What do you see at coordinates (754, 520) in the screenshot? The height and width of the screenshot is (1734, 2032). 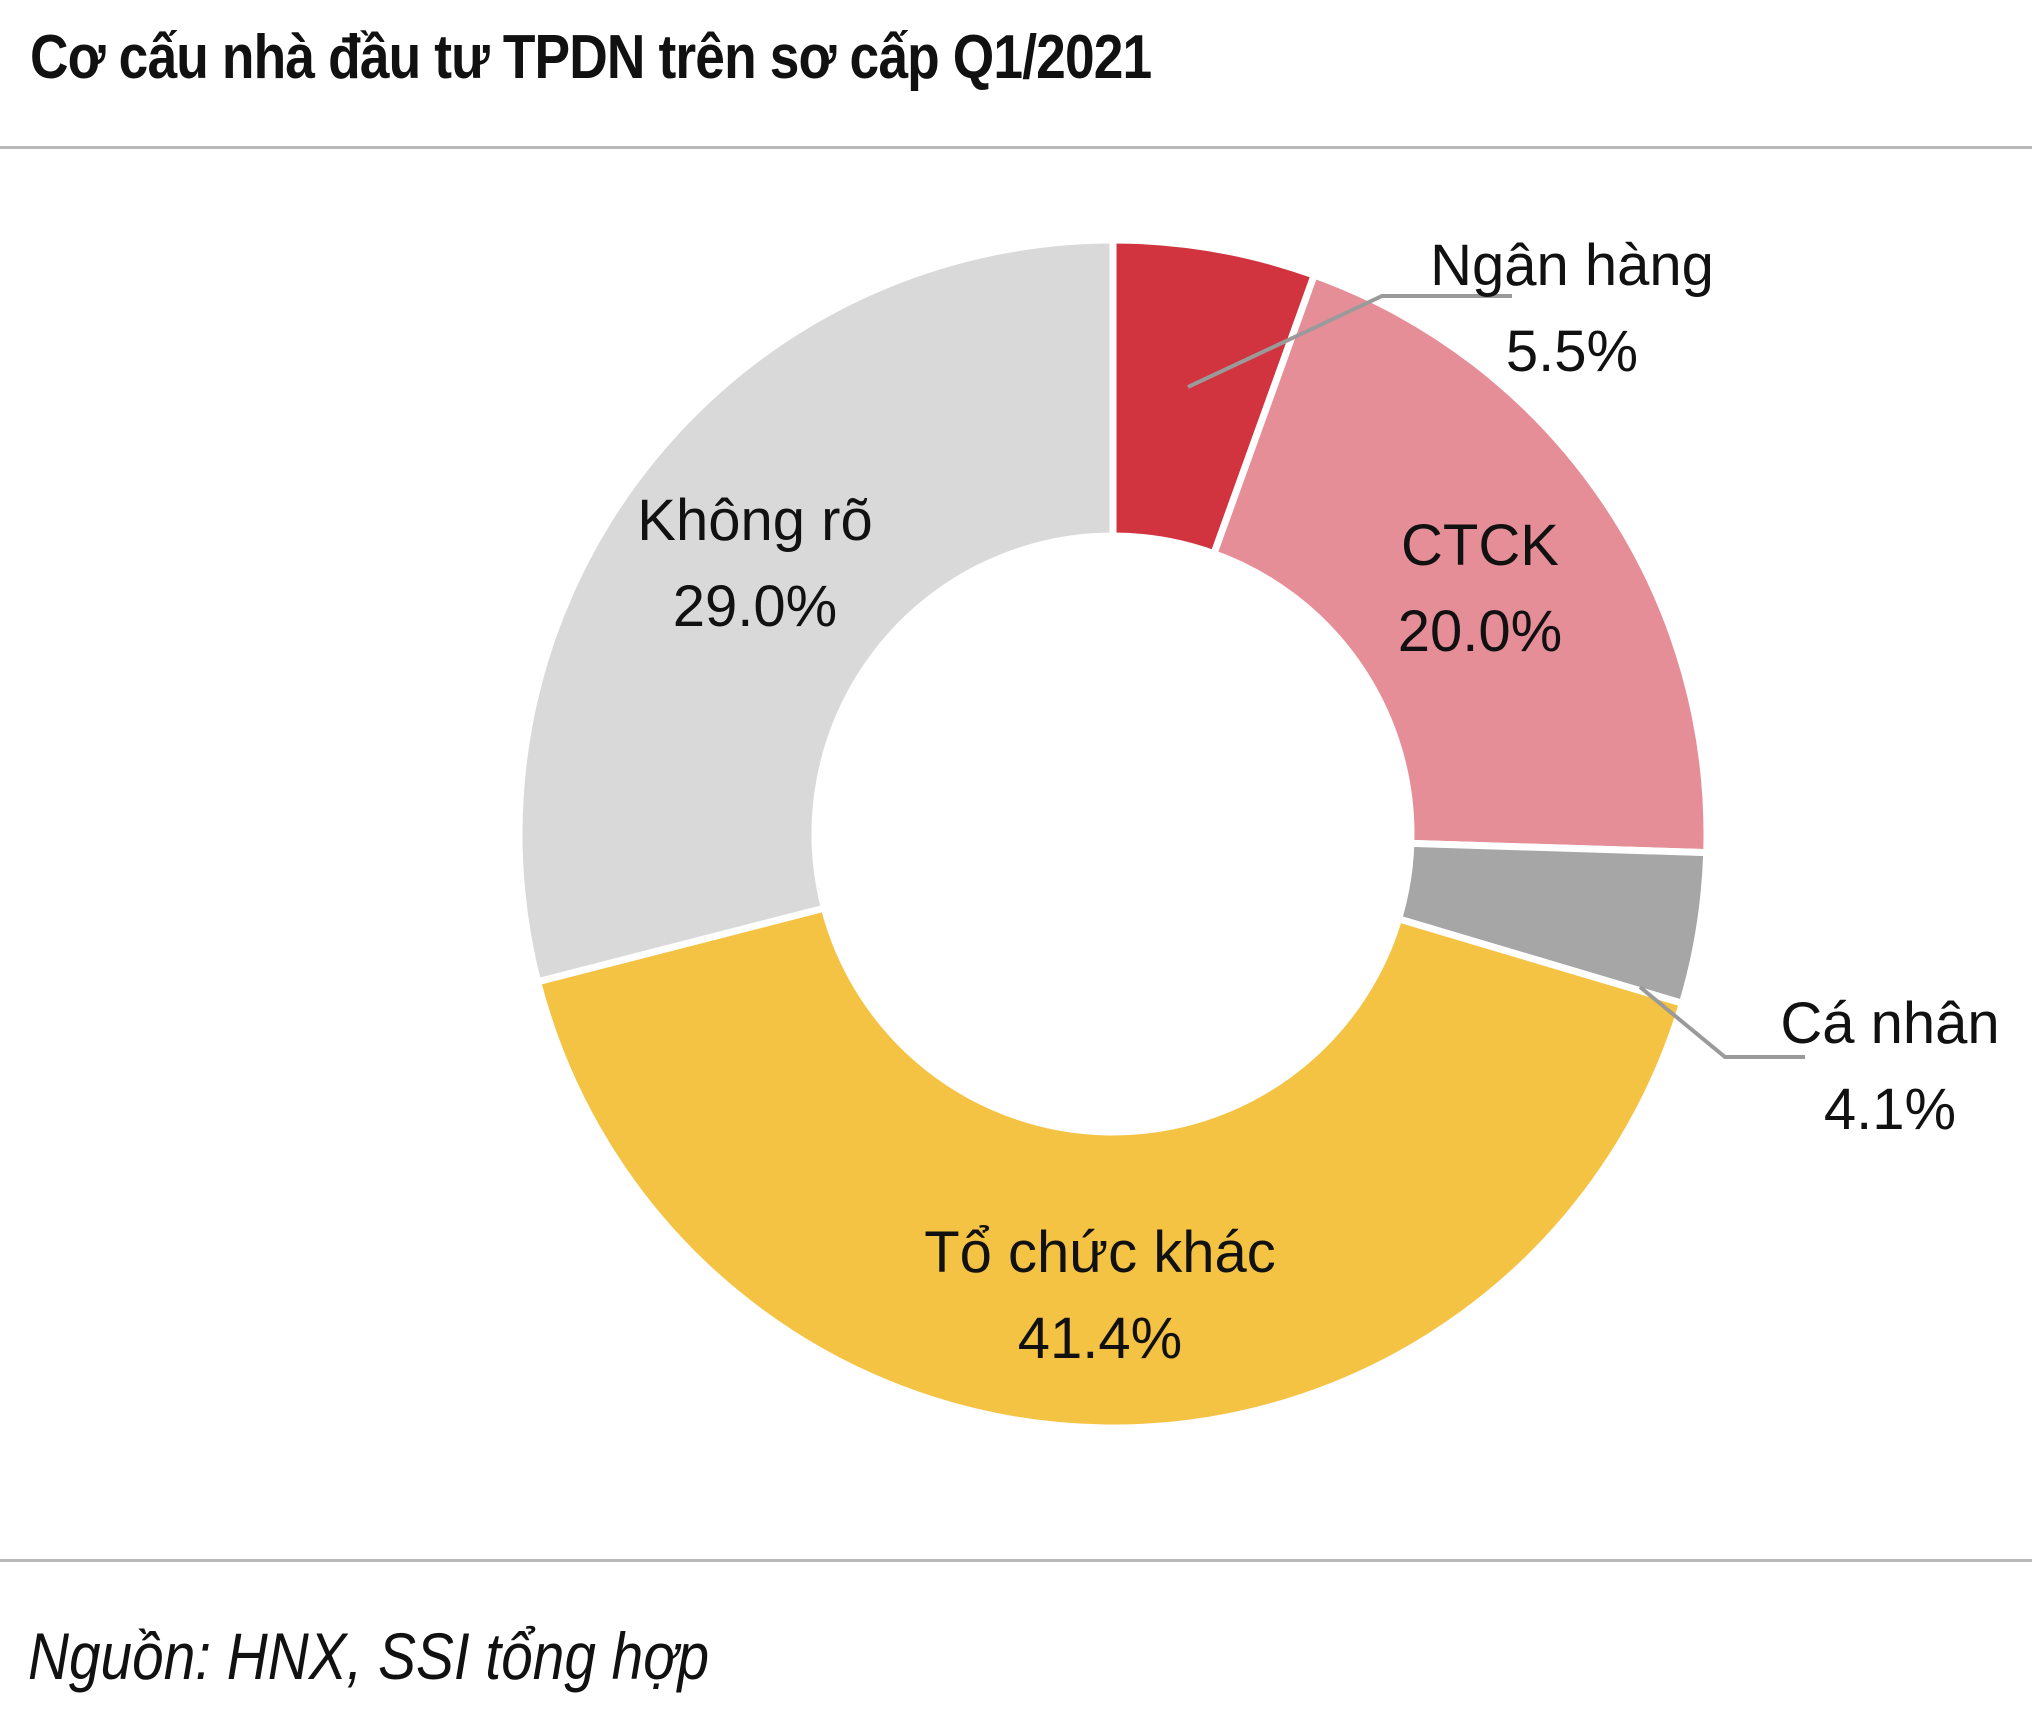 I see `slice-label-4: Không rõ` at bounding box center [754, 520].